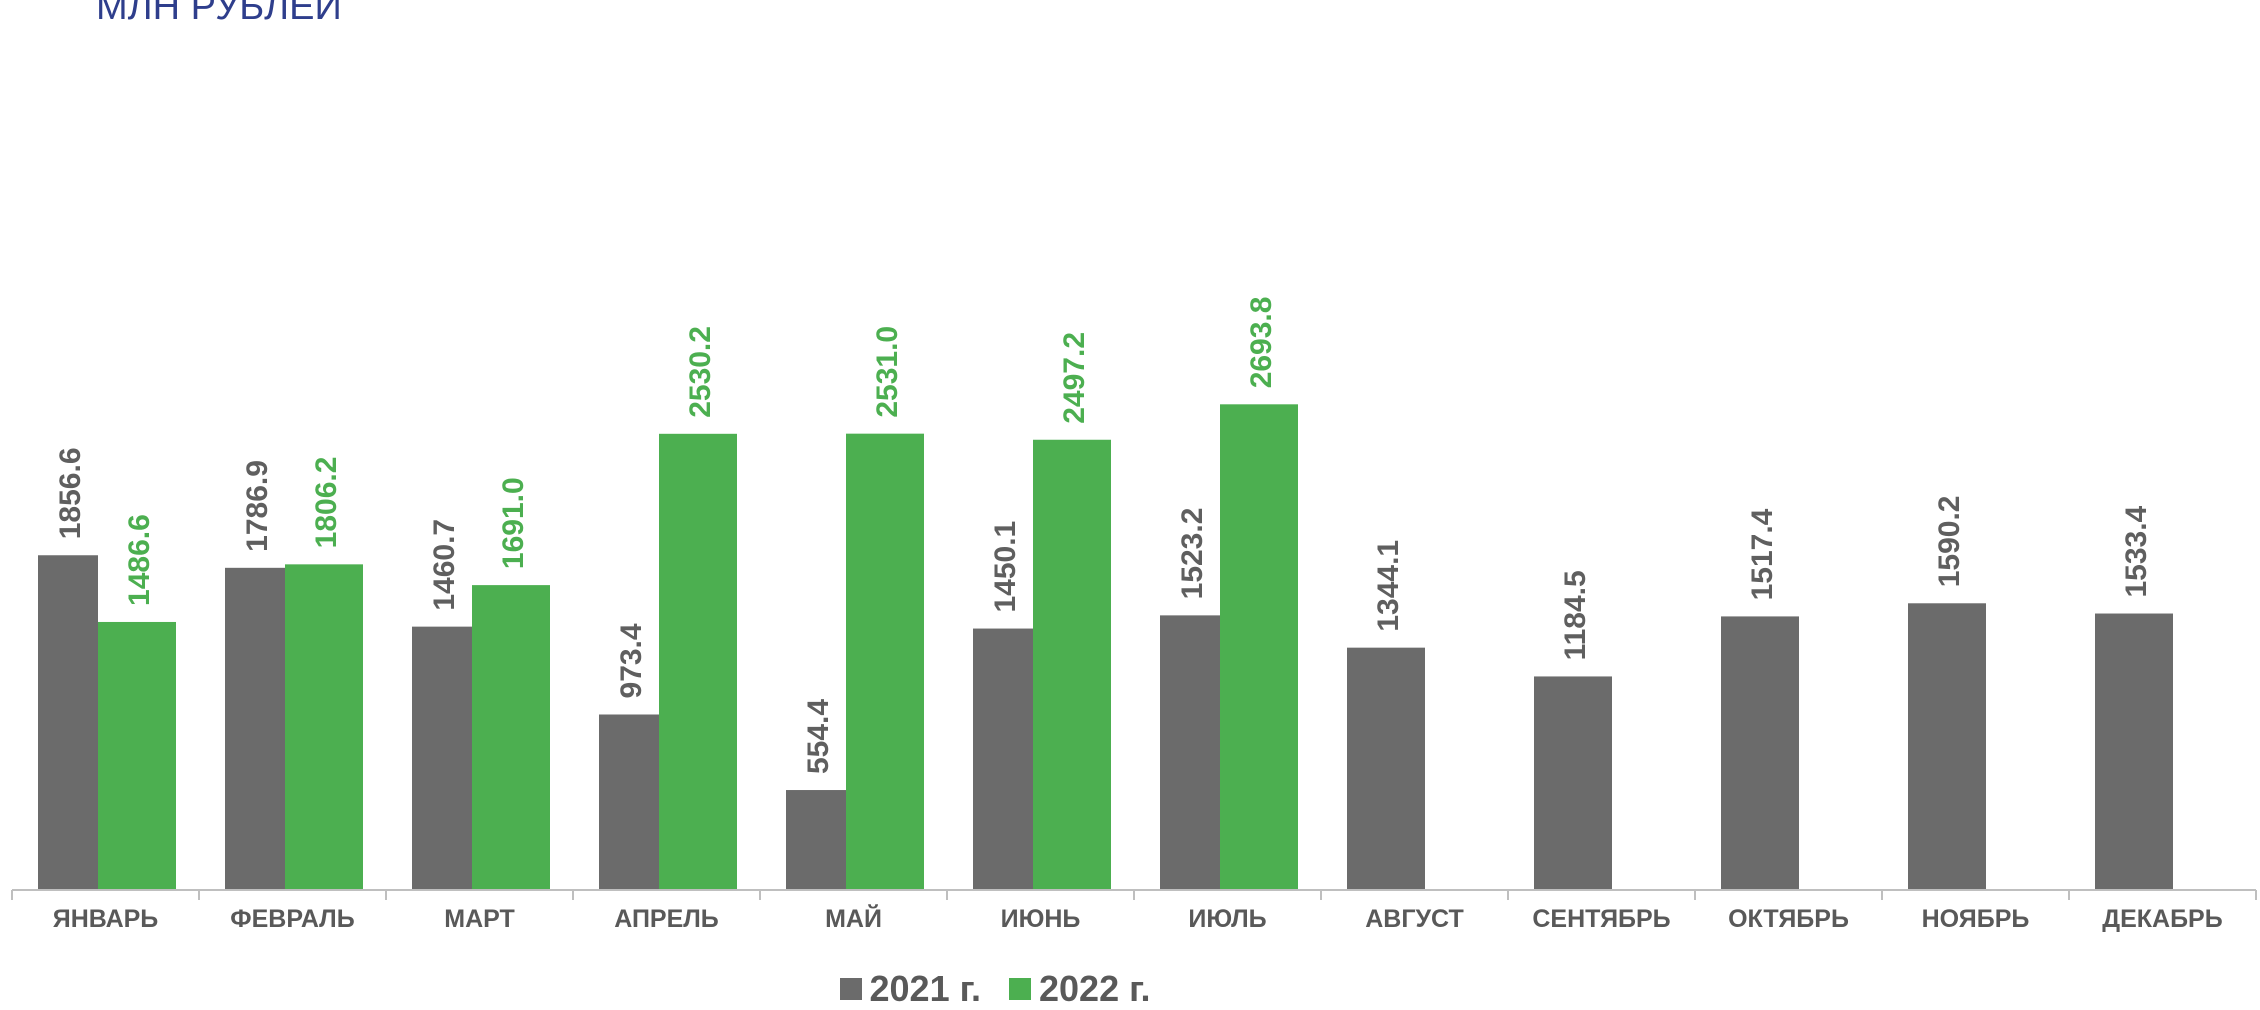 Image resolution: width=2260 pixels, height=1010 pixels. What do you see at coordinates (1074, 378) in the screenshot?
I see `value-label-2022-6: 2497.2` at bounding box center [1074, 378].